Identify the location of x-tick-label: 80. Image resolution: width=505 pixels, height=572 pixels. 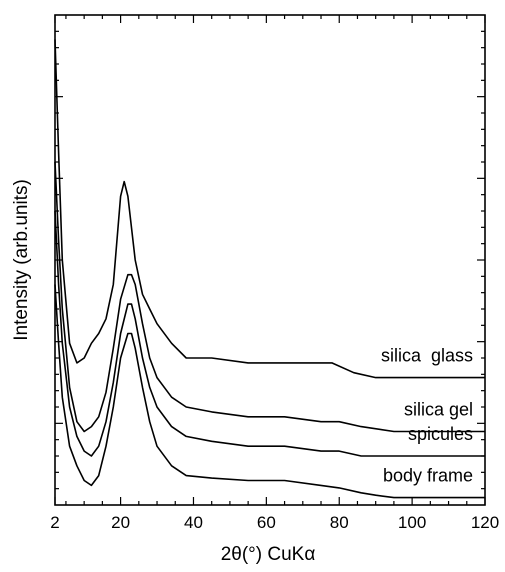
(339, 522).